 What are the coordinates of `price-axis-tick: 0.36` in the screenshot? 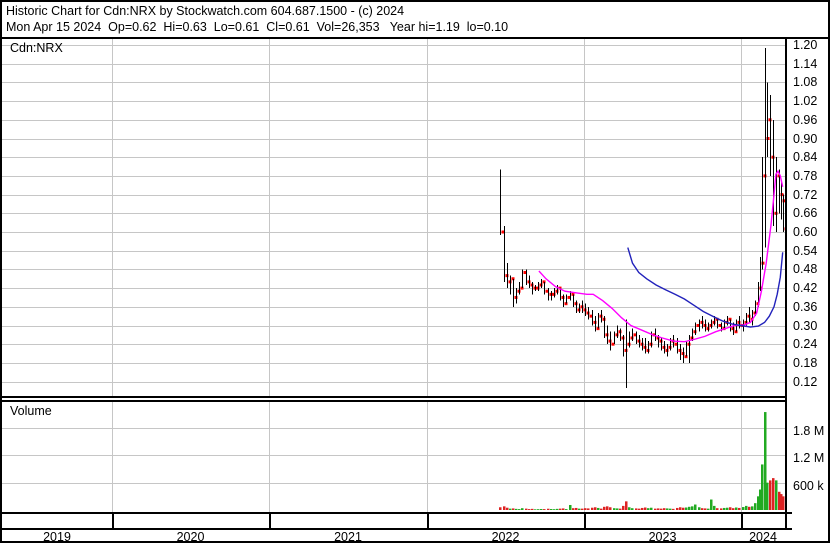 It's located at (805, 306).